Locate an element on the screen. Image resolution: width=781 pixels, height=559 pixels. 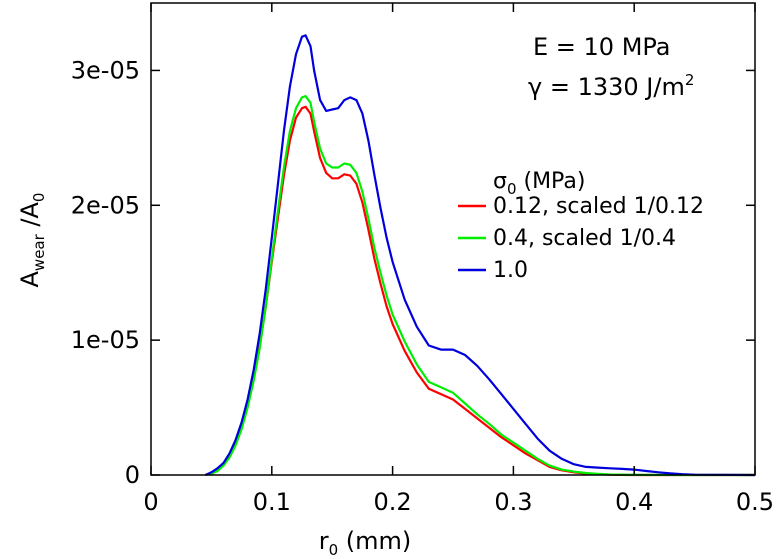
x-tick-label: 0.5 is located at coordinates (755, 502).